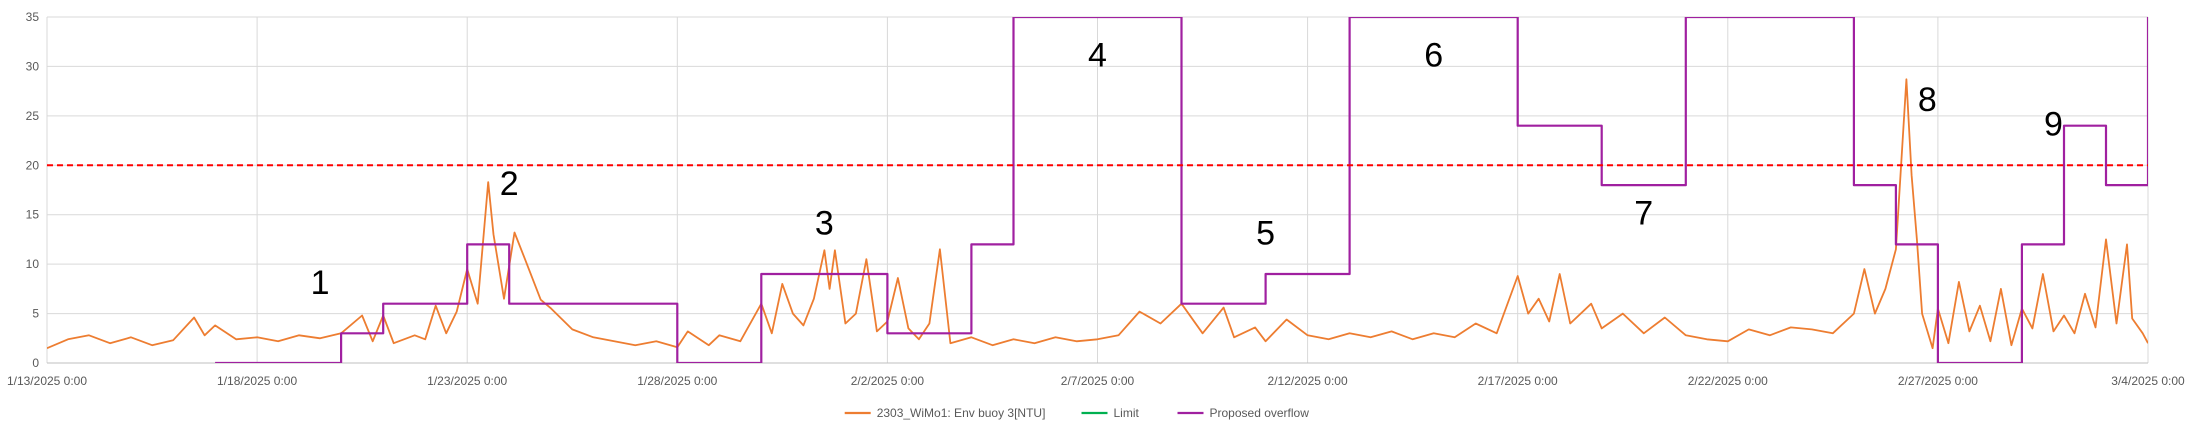 The height and width of the screenshot is (437, 2191). Describe the element at coordinates (33, 215) in the screenshot. I see `y-tick-label: 15` at that location.